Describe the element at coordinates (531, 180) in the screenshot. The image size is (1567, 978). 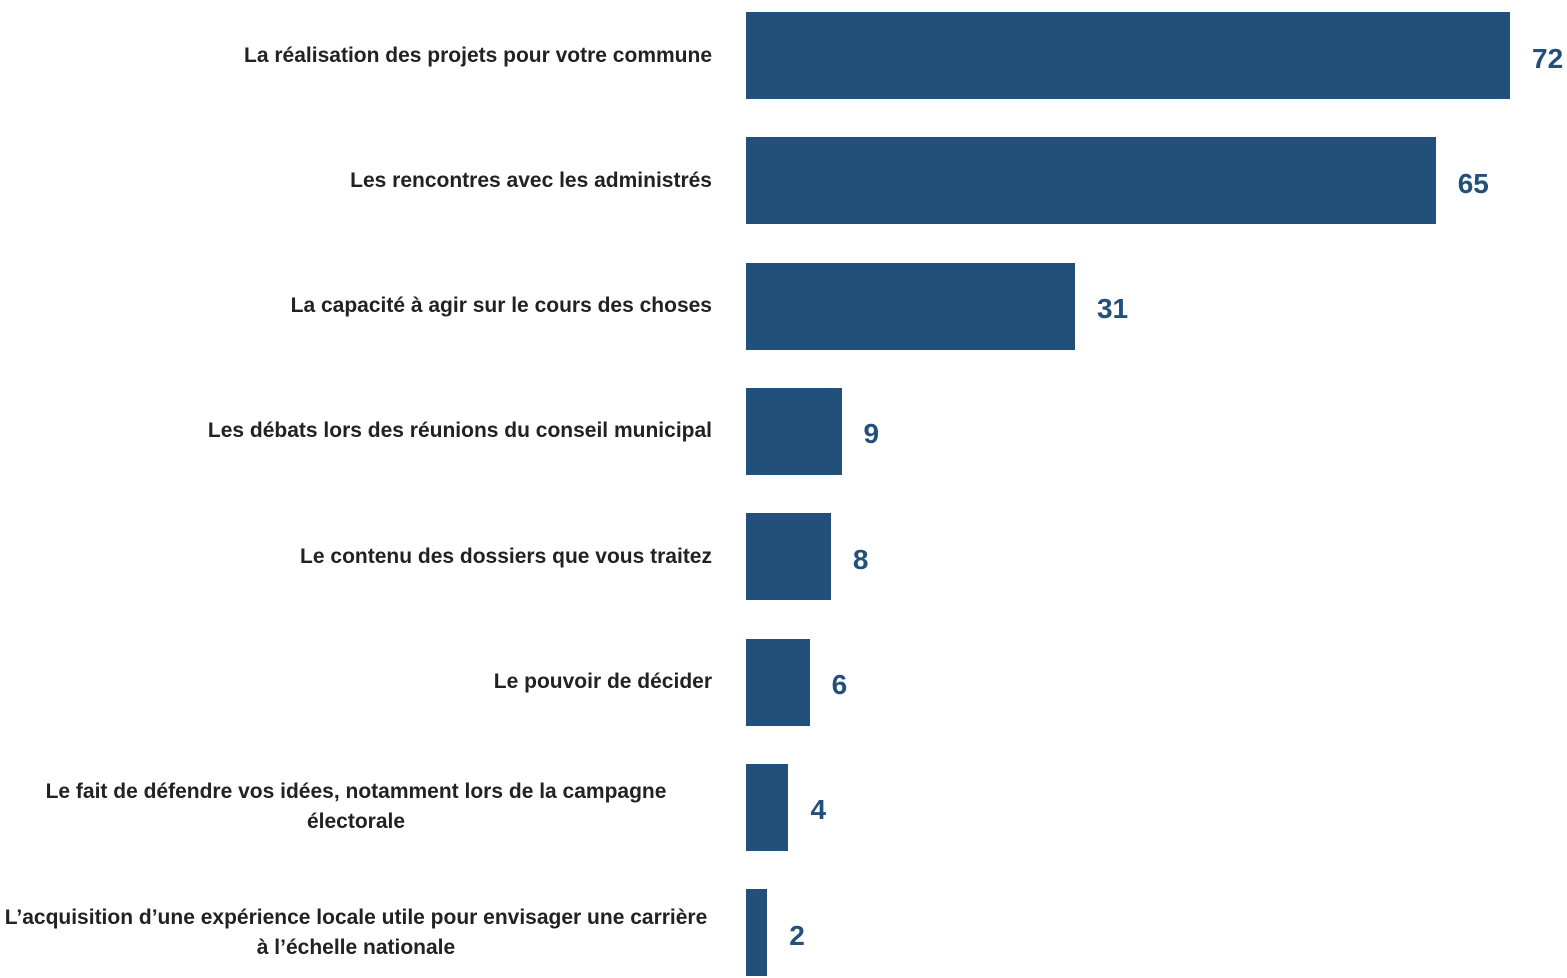
I see `category-label: Les rencontres avec les administrés` at that location.